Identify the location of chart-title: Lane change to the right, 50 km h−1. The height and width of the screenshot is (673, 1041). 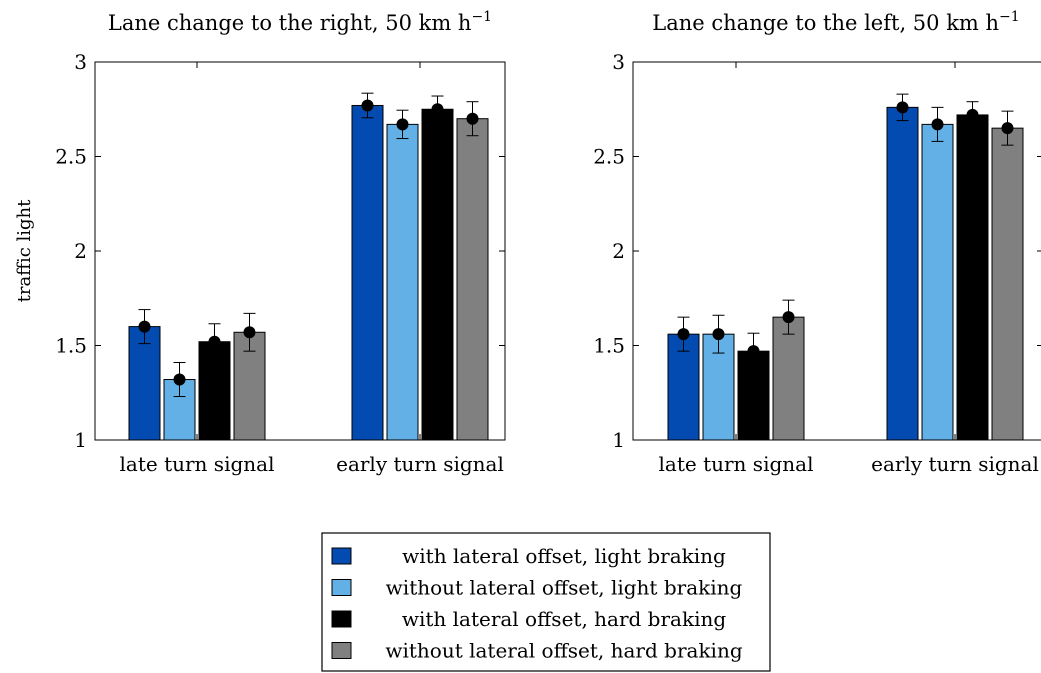
(300, 22).